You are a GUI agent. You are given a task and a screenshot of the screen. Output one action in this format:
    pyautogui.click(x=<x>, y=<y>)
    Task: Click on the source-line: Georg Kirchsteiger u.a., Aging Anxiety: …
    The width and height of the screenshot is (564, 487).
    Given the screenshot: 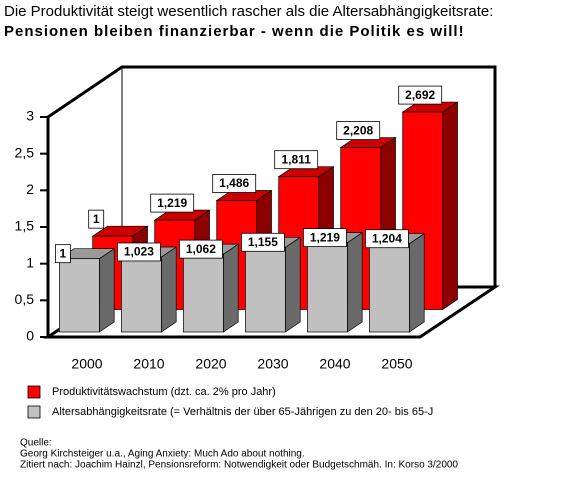 What is the action you would take?
    pyautogui.click(x=162, y=454)
    